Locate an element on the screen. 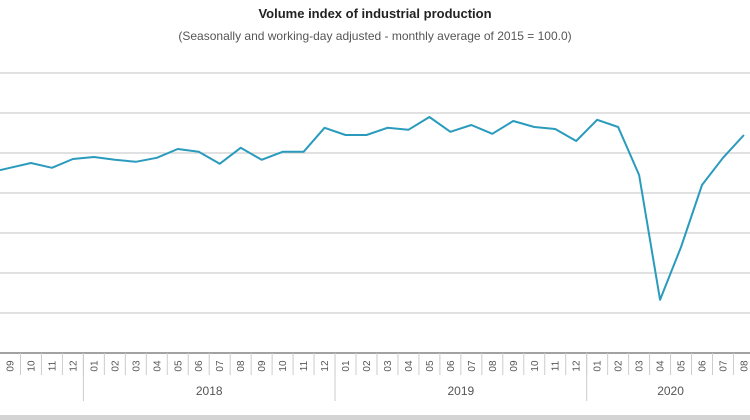 This screenshot has height=420, width=750. year-label: 2018 is located at coordinates (209, 391).